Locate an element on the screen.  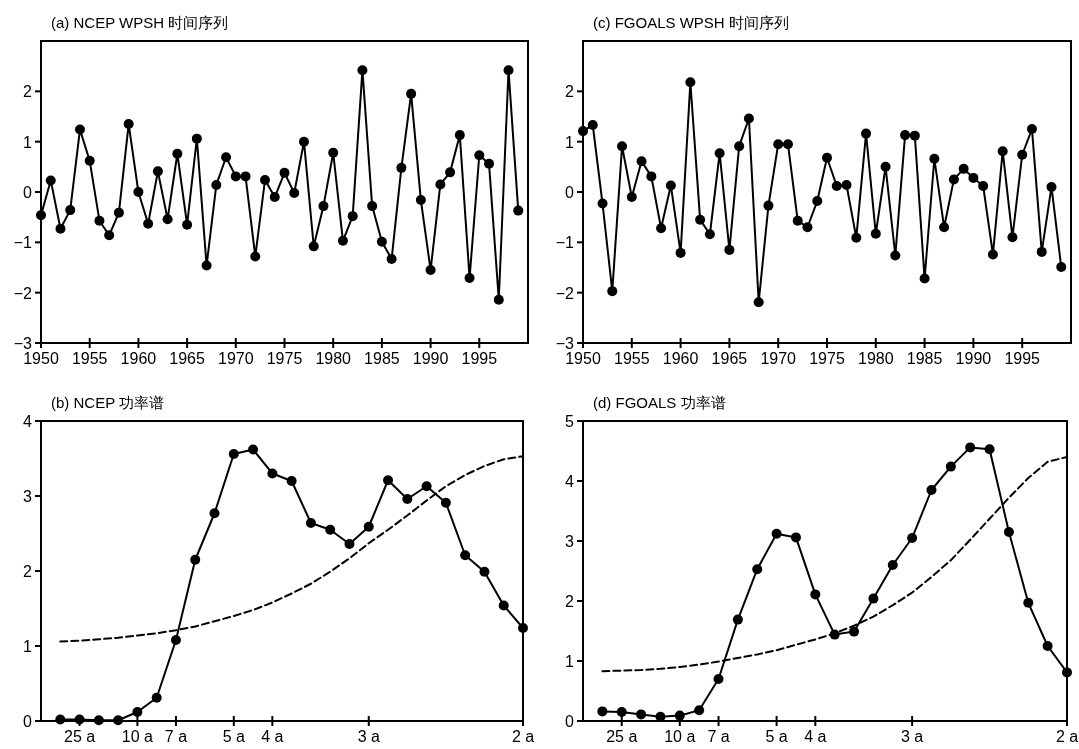
y-tick-label: −1 is located at coordinates (565, 243).